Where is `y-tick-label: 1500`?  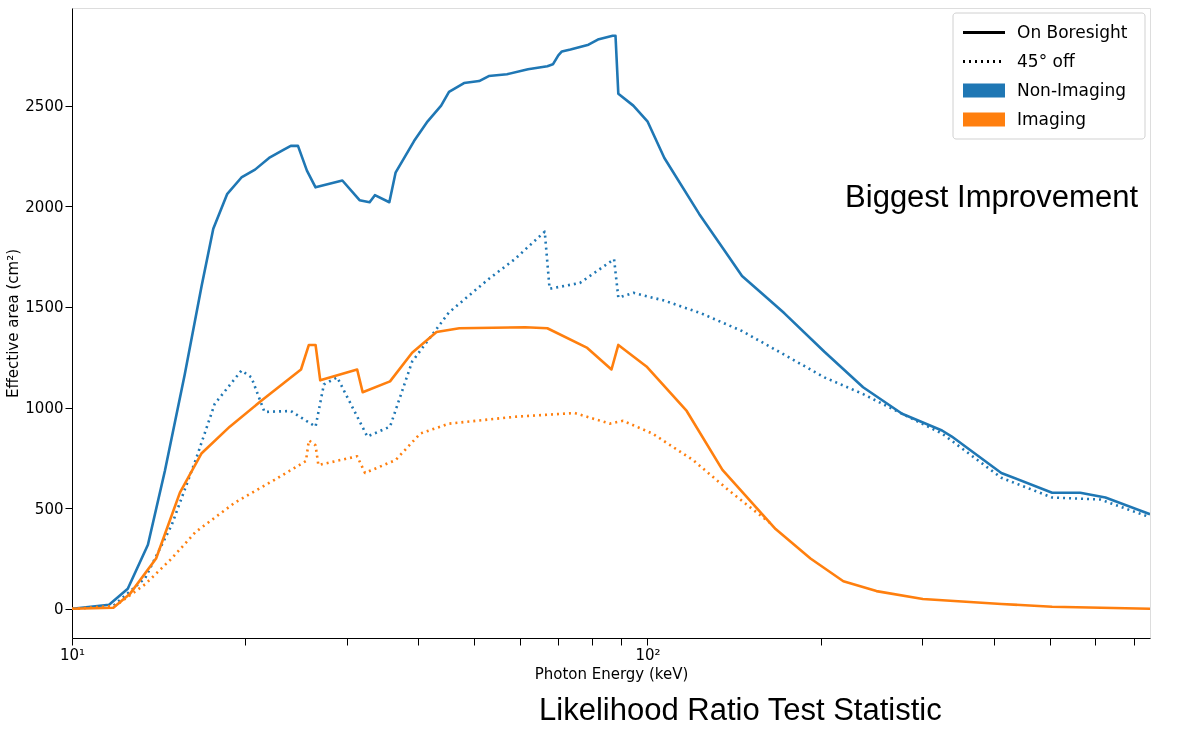
y-tick-label: 1500 is located at coordinates (44, 307).